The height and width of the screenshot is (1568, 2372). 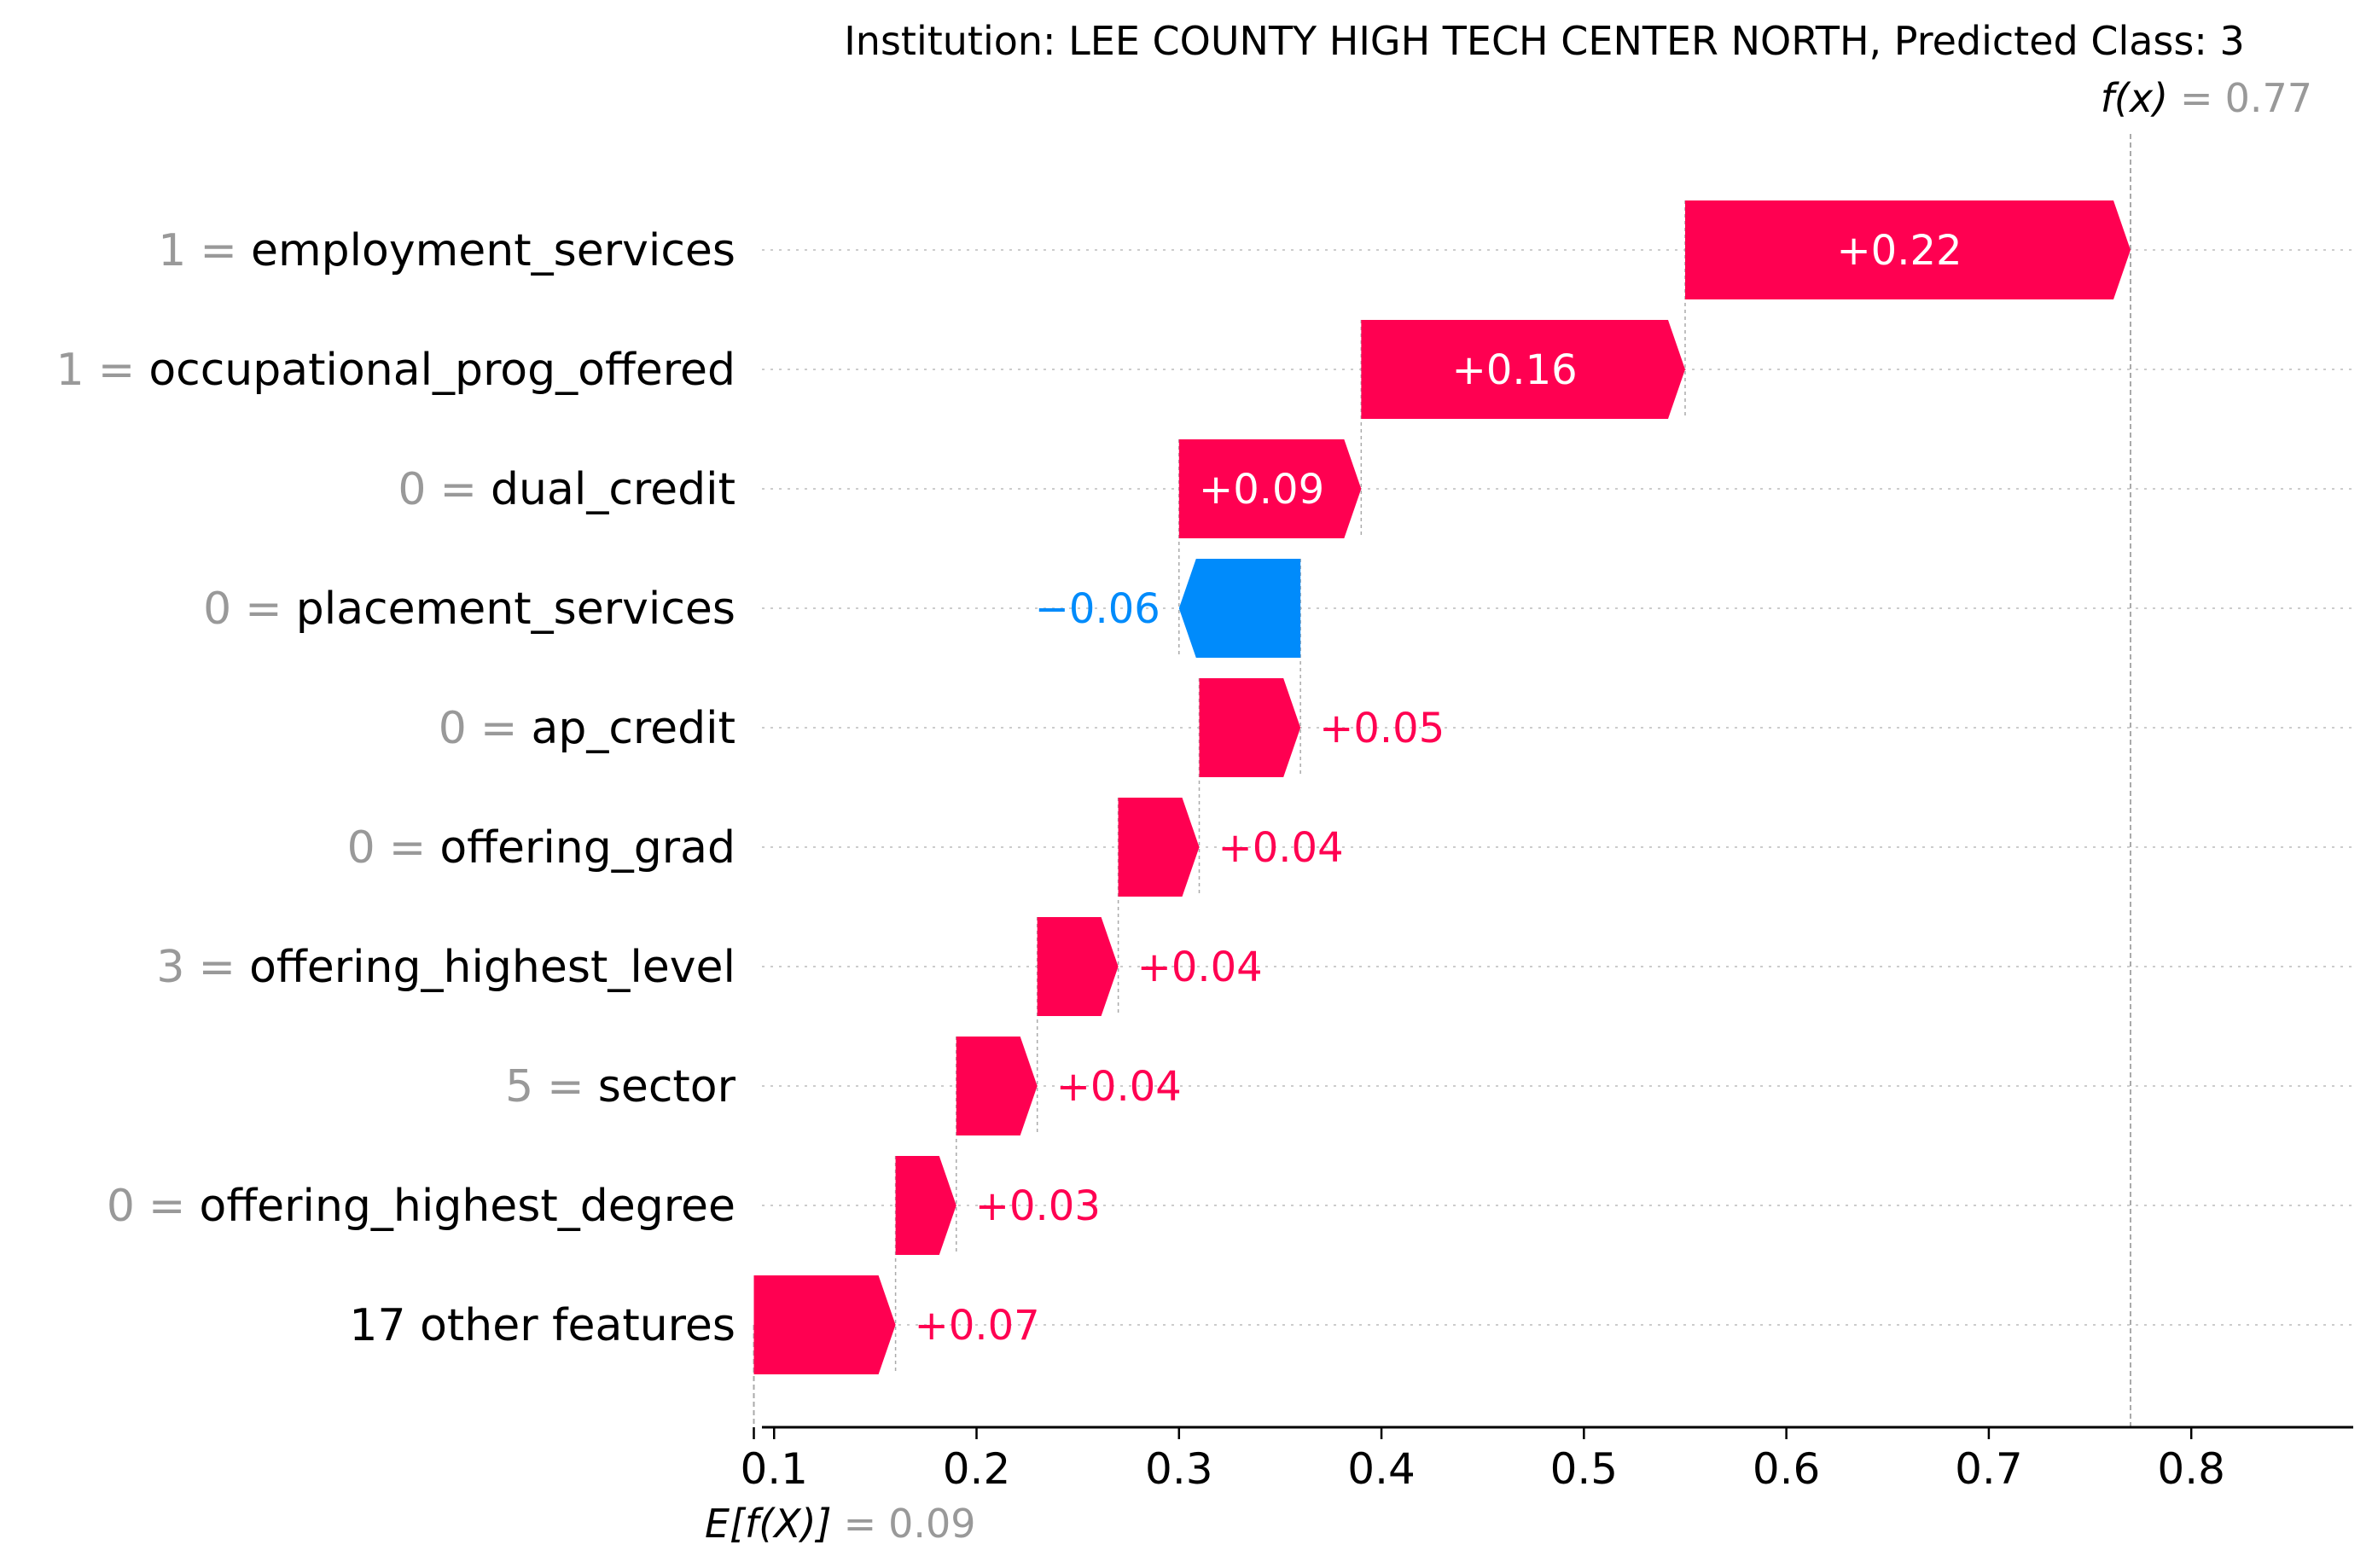 I want to click on x-tick-label: 0.8, so click(x=2191, y=1469).